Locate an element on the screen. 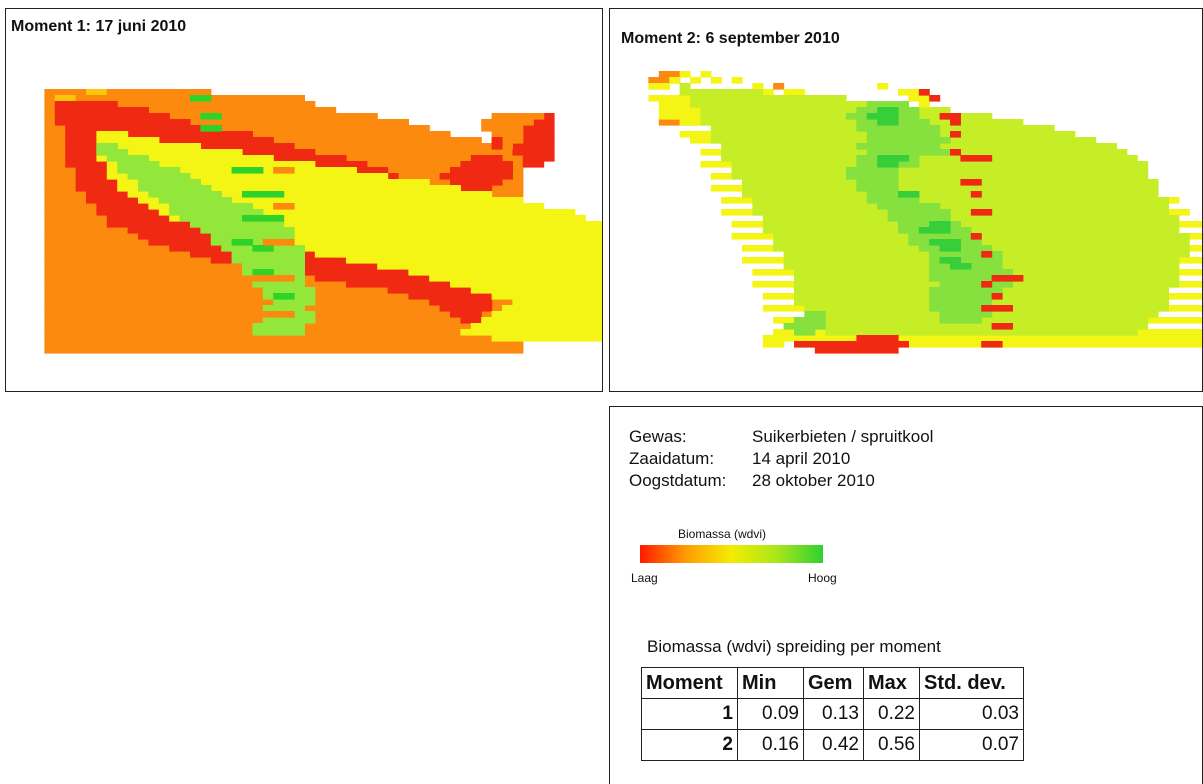 The height and width of the screenshot is (784, 1203). legend-color-ramp is located at coordinates (731, 554).